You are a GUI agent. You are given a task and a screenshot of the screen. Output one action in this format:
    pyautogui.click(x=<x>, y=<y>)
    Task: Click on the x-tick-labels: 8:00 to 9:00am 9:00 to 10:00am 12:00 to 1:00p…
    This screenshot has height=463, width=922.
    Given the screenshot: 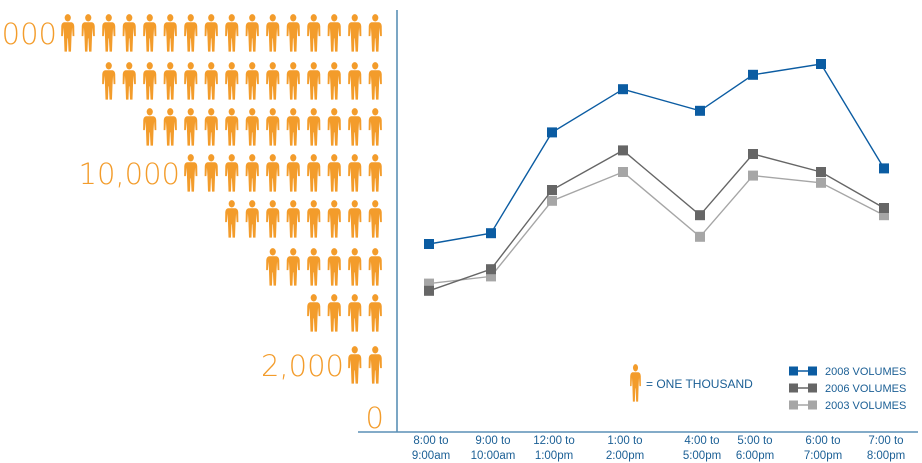 What is the action you would take?
    pyautogui.click(x=658, y=448)
    